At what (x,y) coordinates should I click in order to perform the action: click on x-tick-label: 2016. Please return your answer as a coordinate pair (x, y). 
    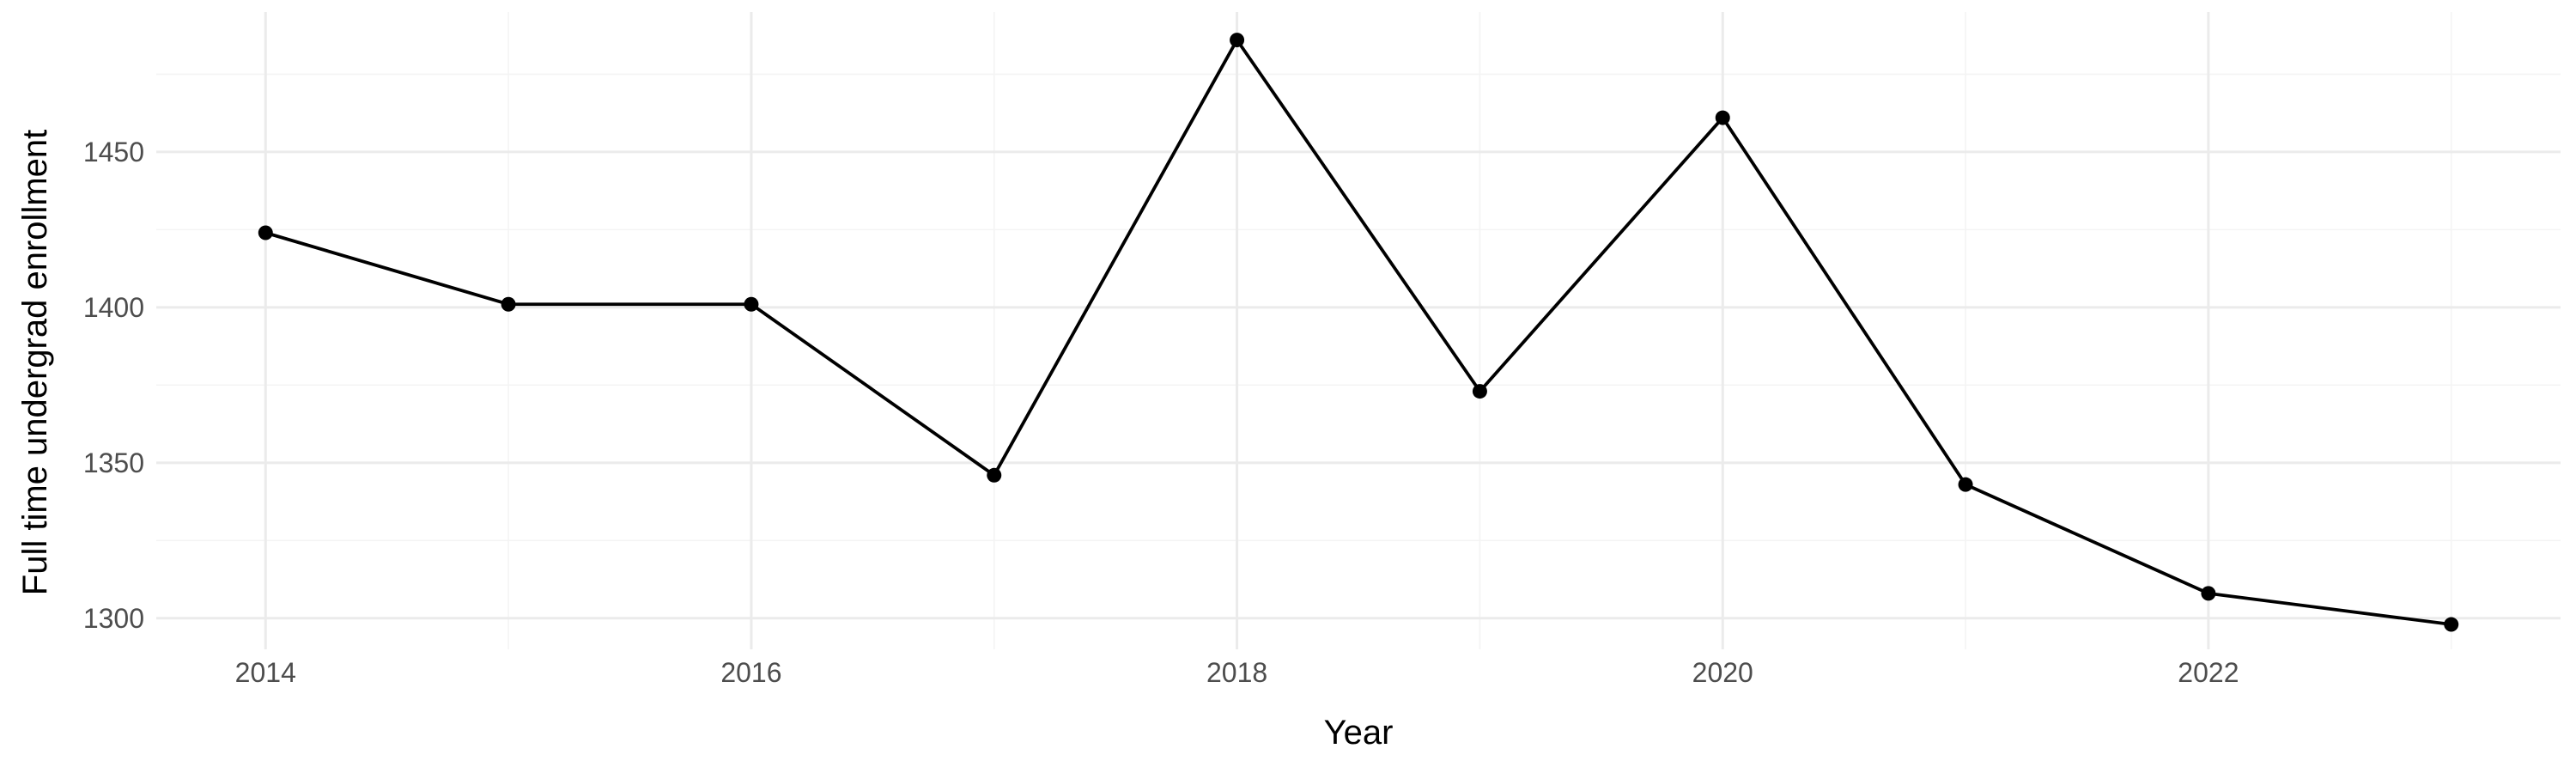
    Looking at the image, I should click on (750, 672).